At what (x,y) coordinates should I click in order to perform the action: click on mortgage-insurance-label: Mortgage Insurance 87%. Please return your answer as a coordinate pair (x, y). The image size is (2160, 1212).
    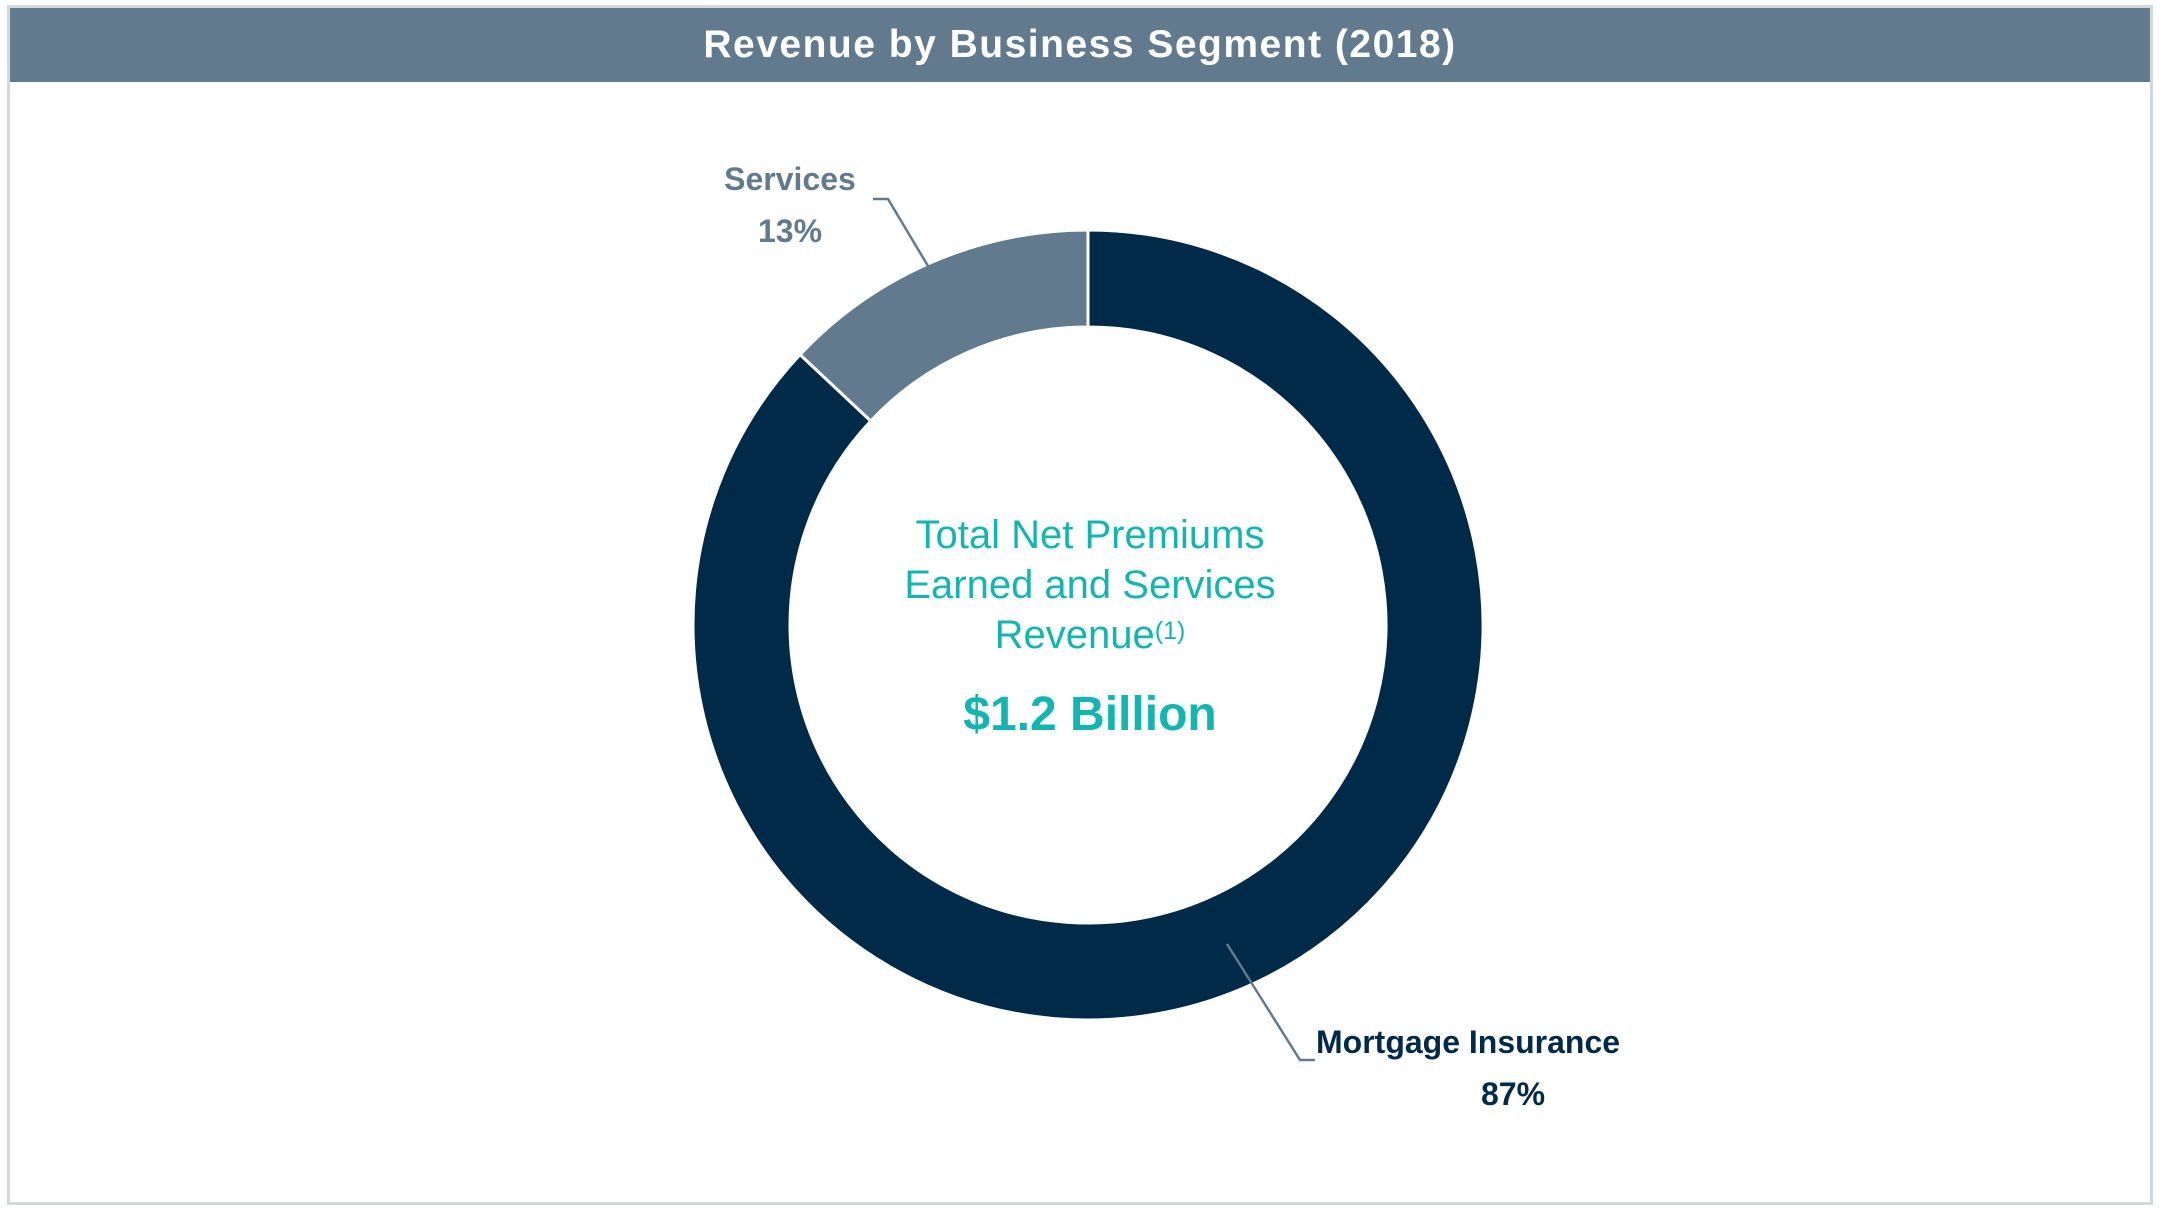
    Looking at the image, I should click on (1493, 1068).